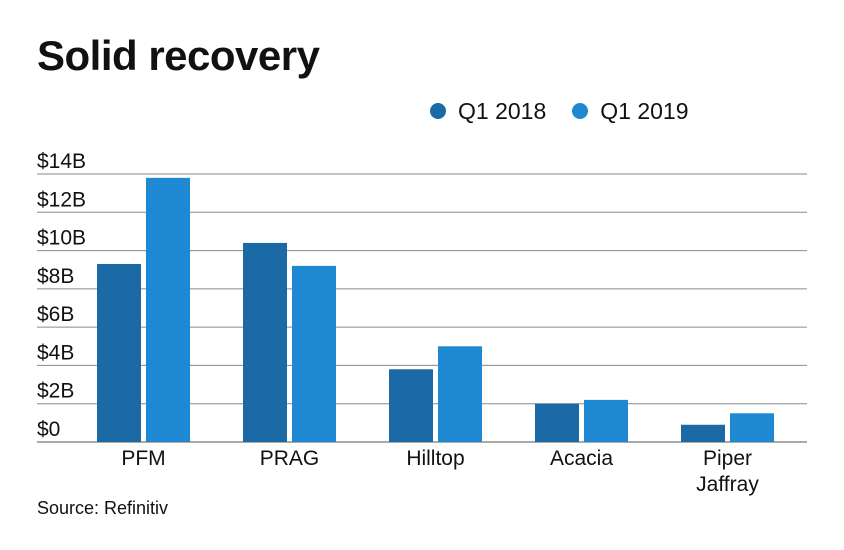  Describe the element at coordinates (55, 314) in the screenshot. I see `y-tick-label: $6B` at that location.